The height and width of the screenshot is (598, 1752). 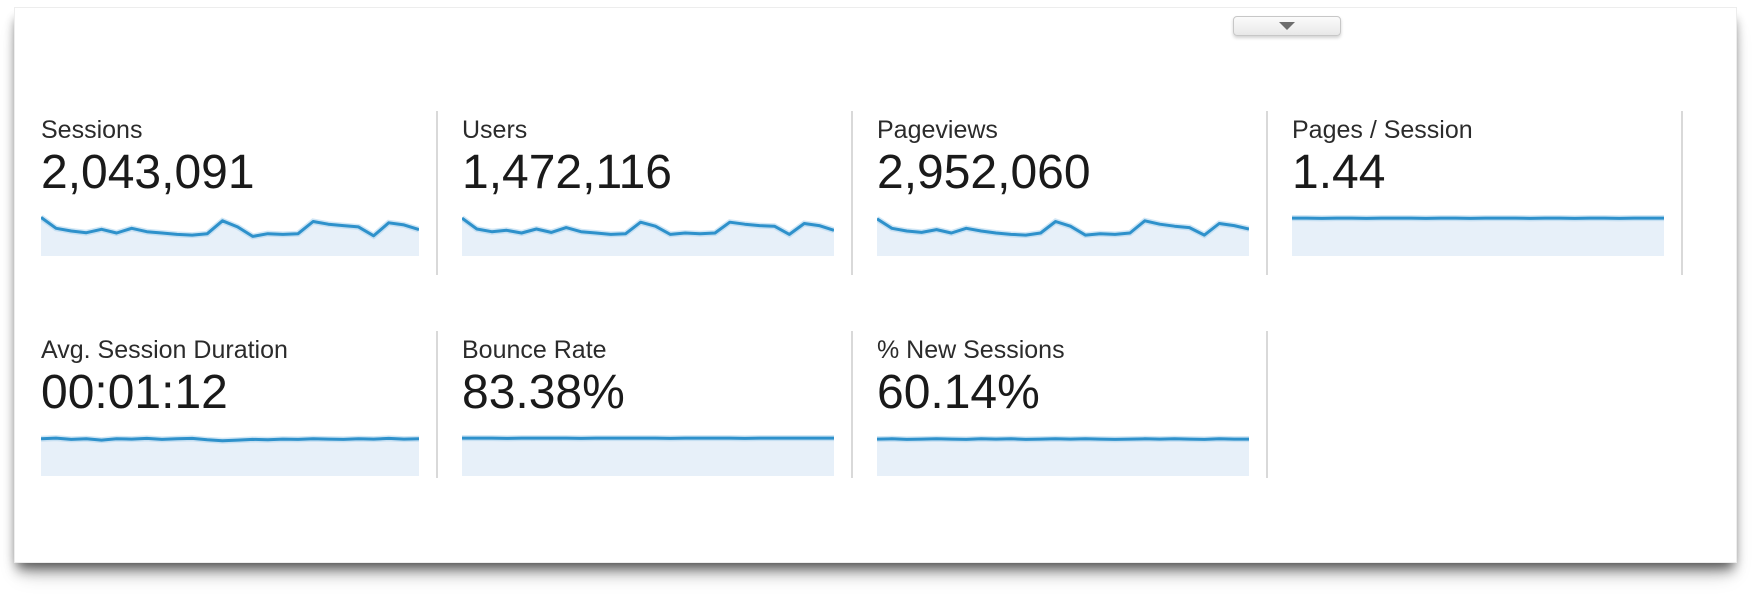 I want to click on metric-card-avg-session-duration: Avg. Session Duration 00:01:12, so click(x=226, y=404).